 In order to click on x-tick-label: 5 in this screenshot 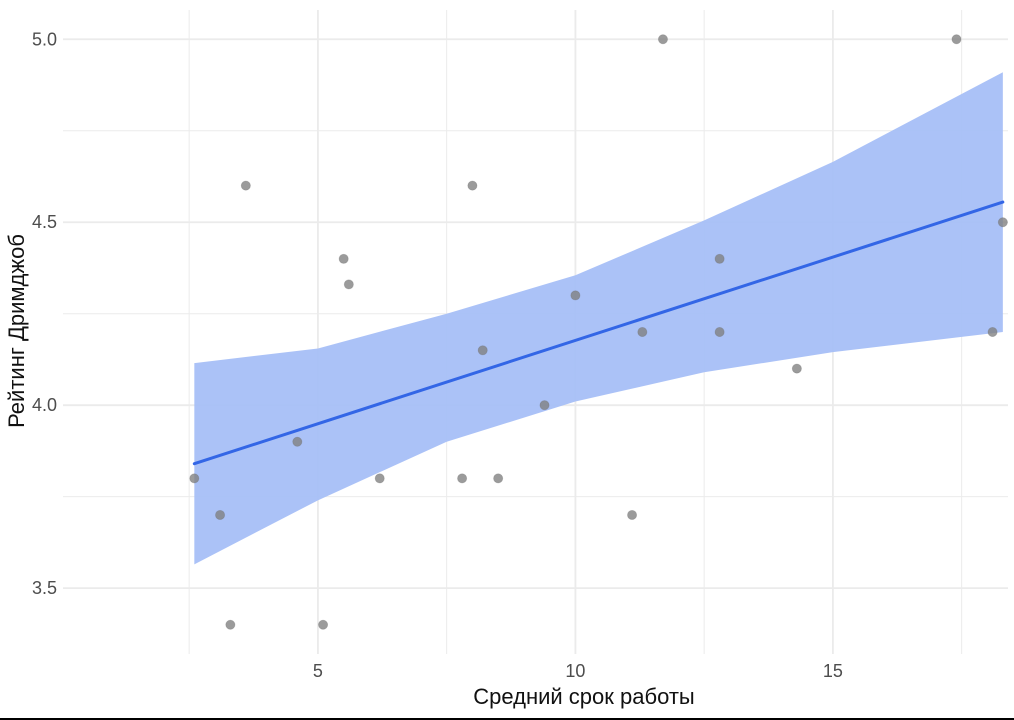, I will do `click(318, 671)`.